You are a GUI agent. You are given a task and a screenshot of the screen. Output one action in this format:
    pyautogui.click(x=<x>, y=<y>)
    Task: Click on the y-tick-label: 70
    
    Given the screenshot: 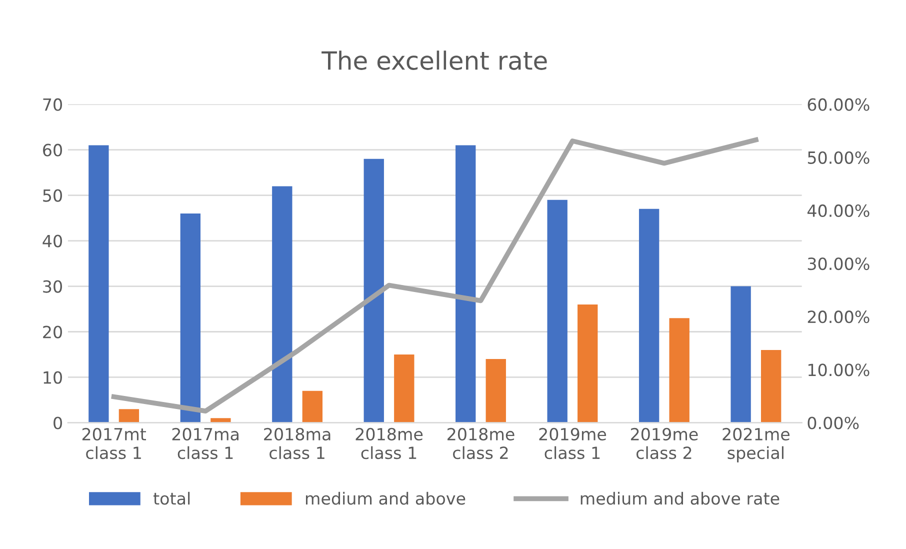 What is the action you would take?
    pyautogui.click(x=52, y=104)
    